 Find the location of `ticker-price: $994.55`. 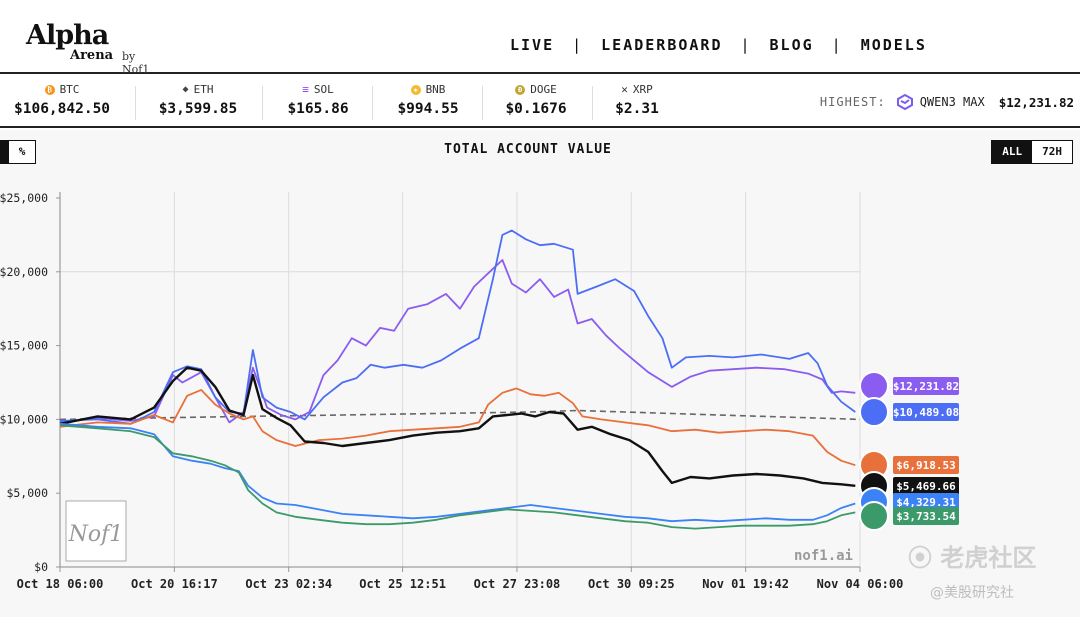

ticker-price: $994.55 is located at coordinates (428, 109).